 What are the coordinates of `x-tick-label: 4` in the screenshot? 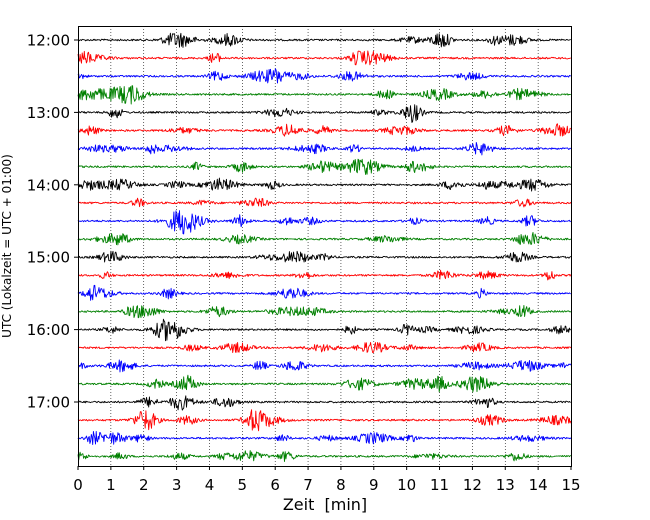 It's located at (210, 485).